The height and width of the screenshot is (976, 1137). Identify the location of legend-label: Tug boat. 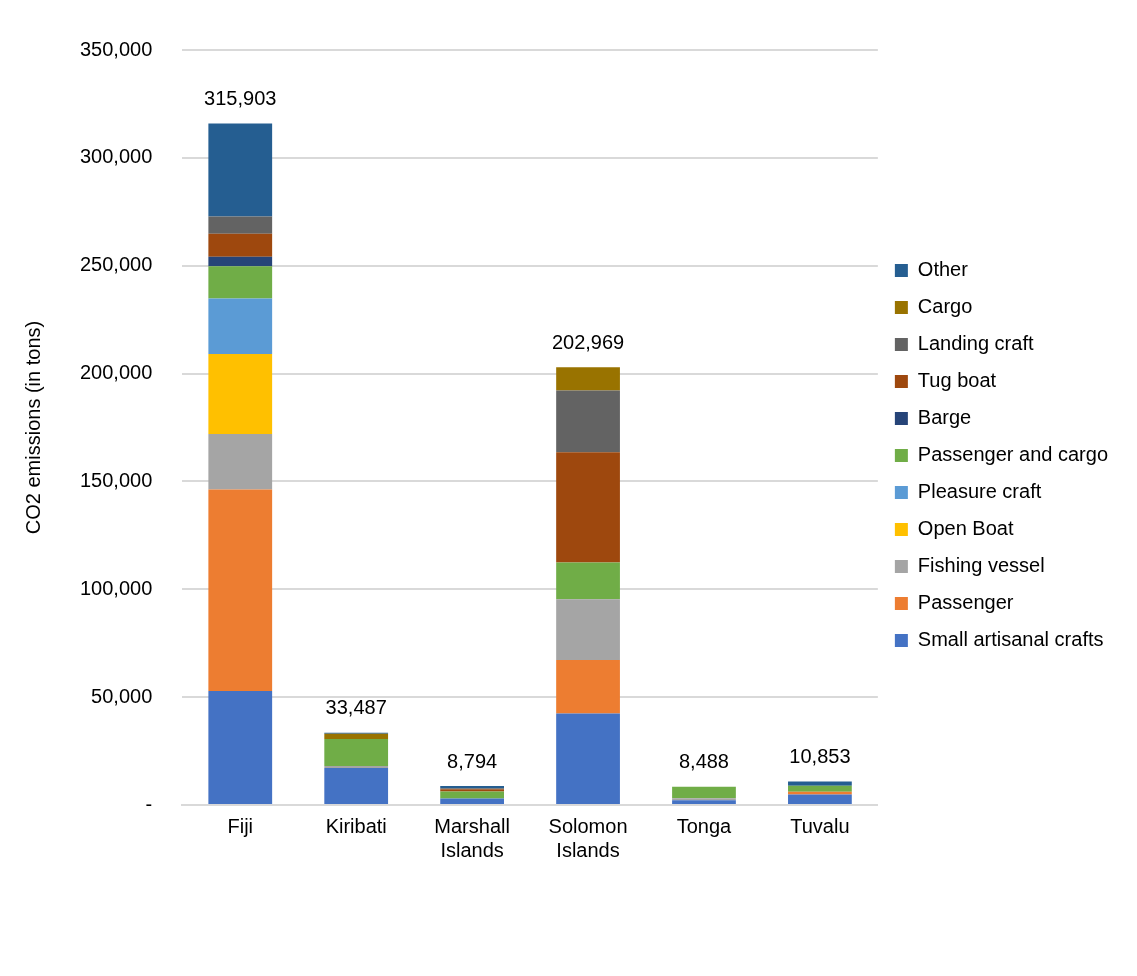
(957, 380).